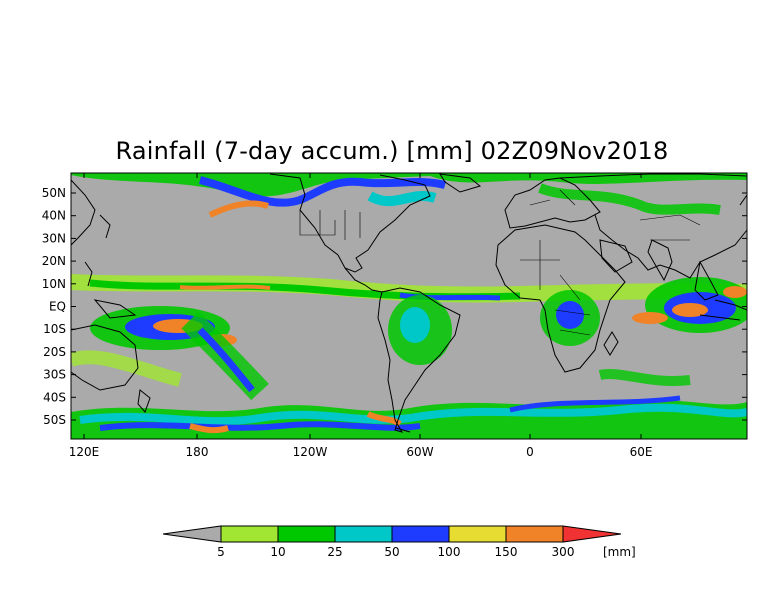  Describe the element at coordinates (192, 534) in the screenshot. I see `colorbar-low-triangle` at that location.